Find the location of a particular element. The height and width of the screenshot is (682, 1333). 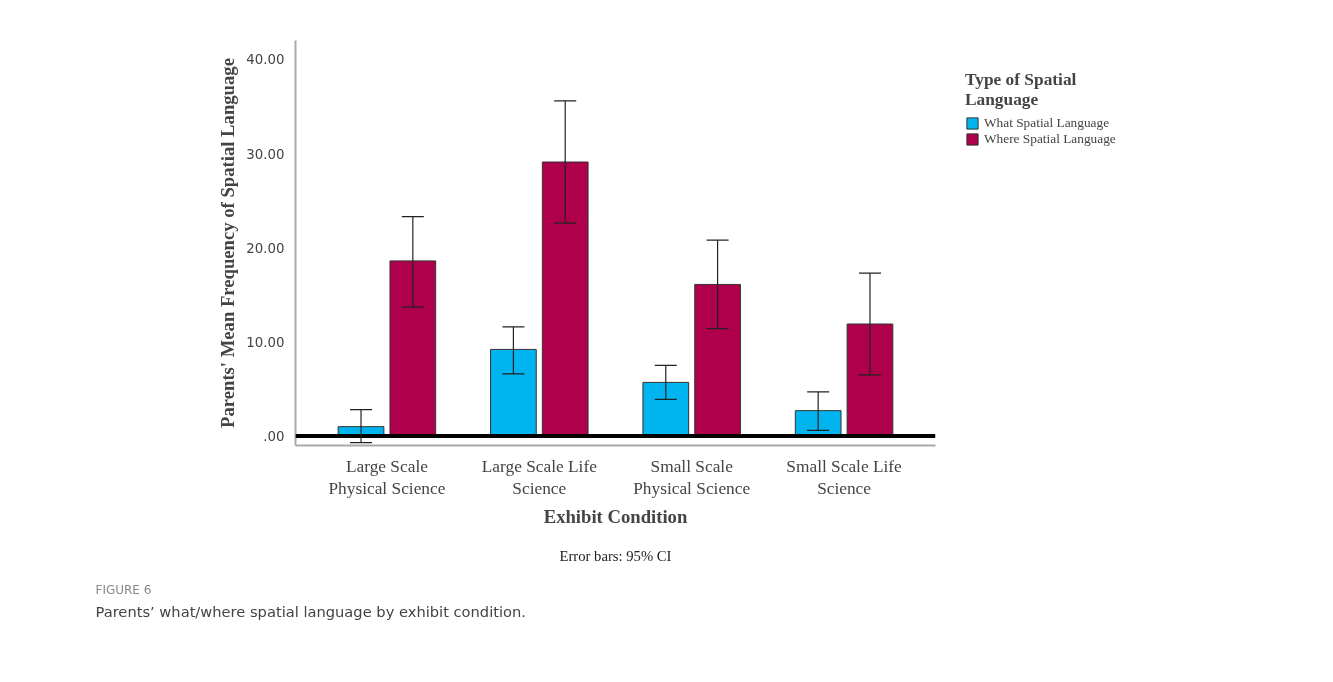

x-tick-label: Large Scale Life Science is located at coordinates (539, 477).